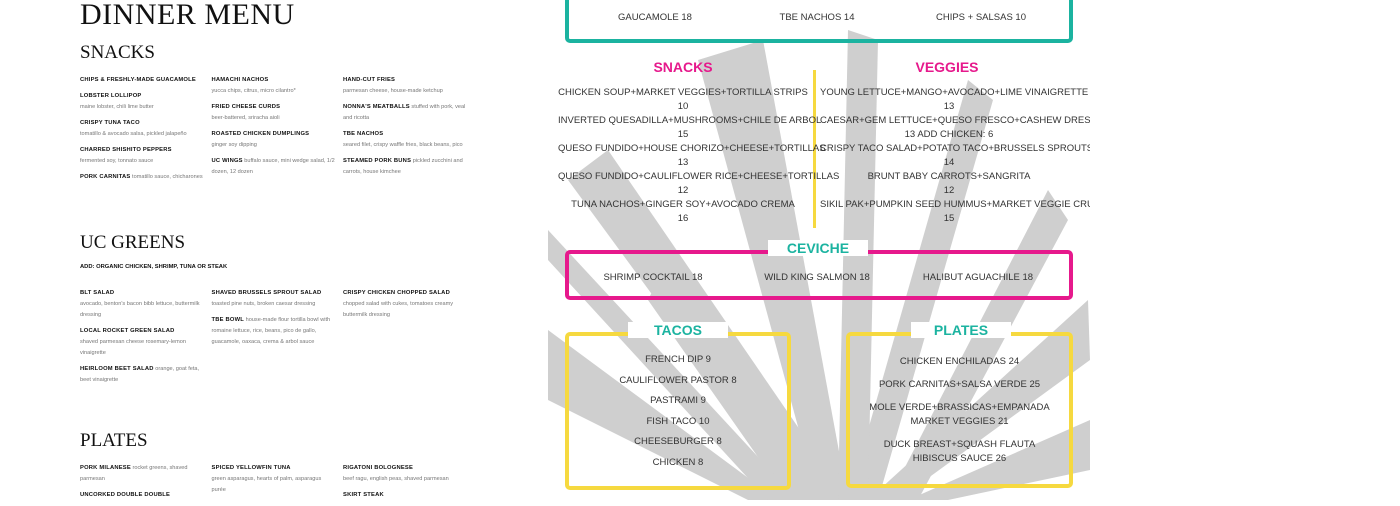  Describe the element at coordinates (363, 495) in the screenshot. I see `item-name: SKIRT STEAK` at that location.